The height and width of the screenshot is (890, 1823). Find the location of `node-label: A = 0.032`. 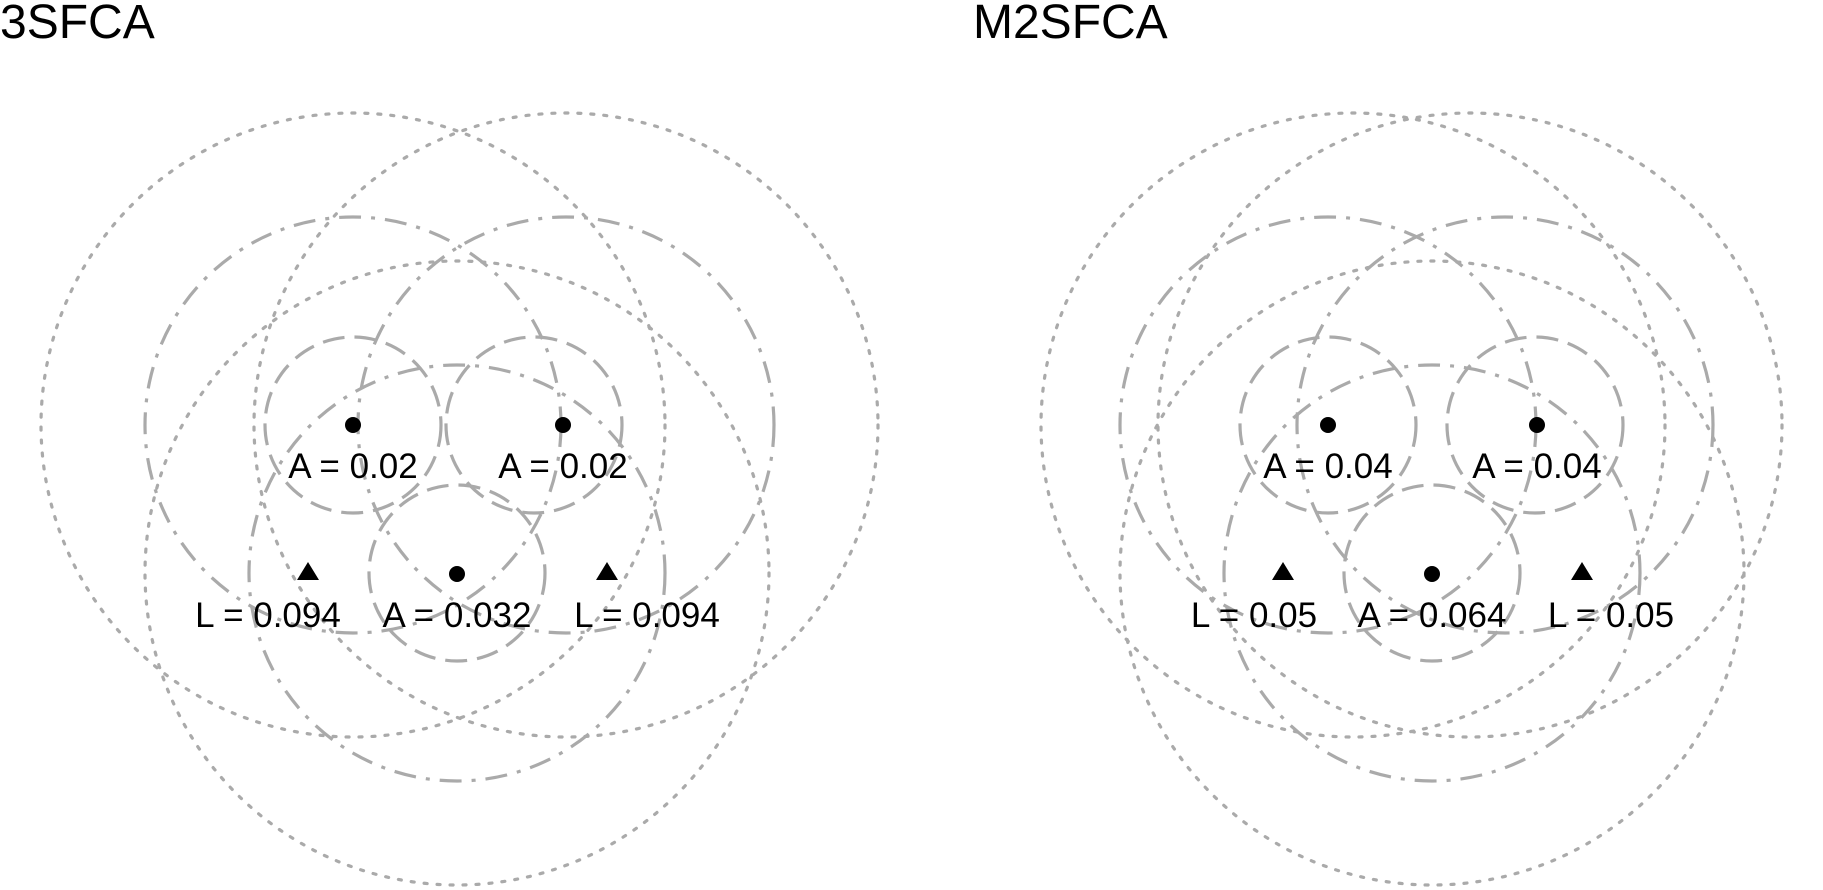

node-label: A = 0.032 is located at coordinates (457, 615).